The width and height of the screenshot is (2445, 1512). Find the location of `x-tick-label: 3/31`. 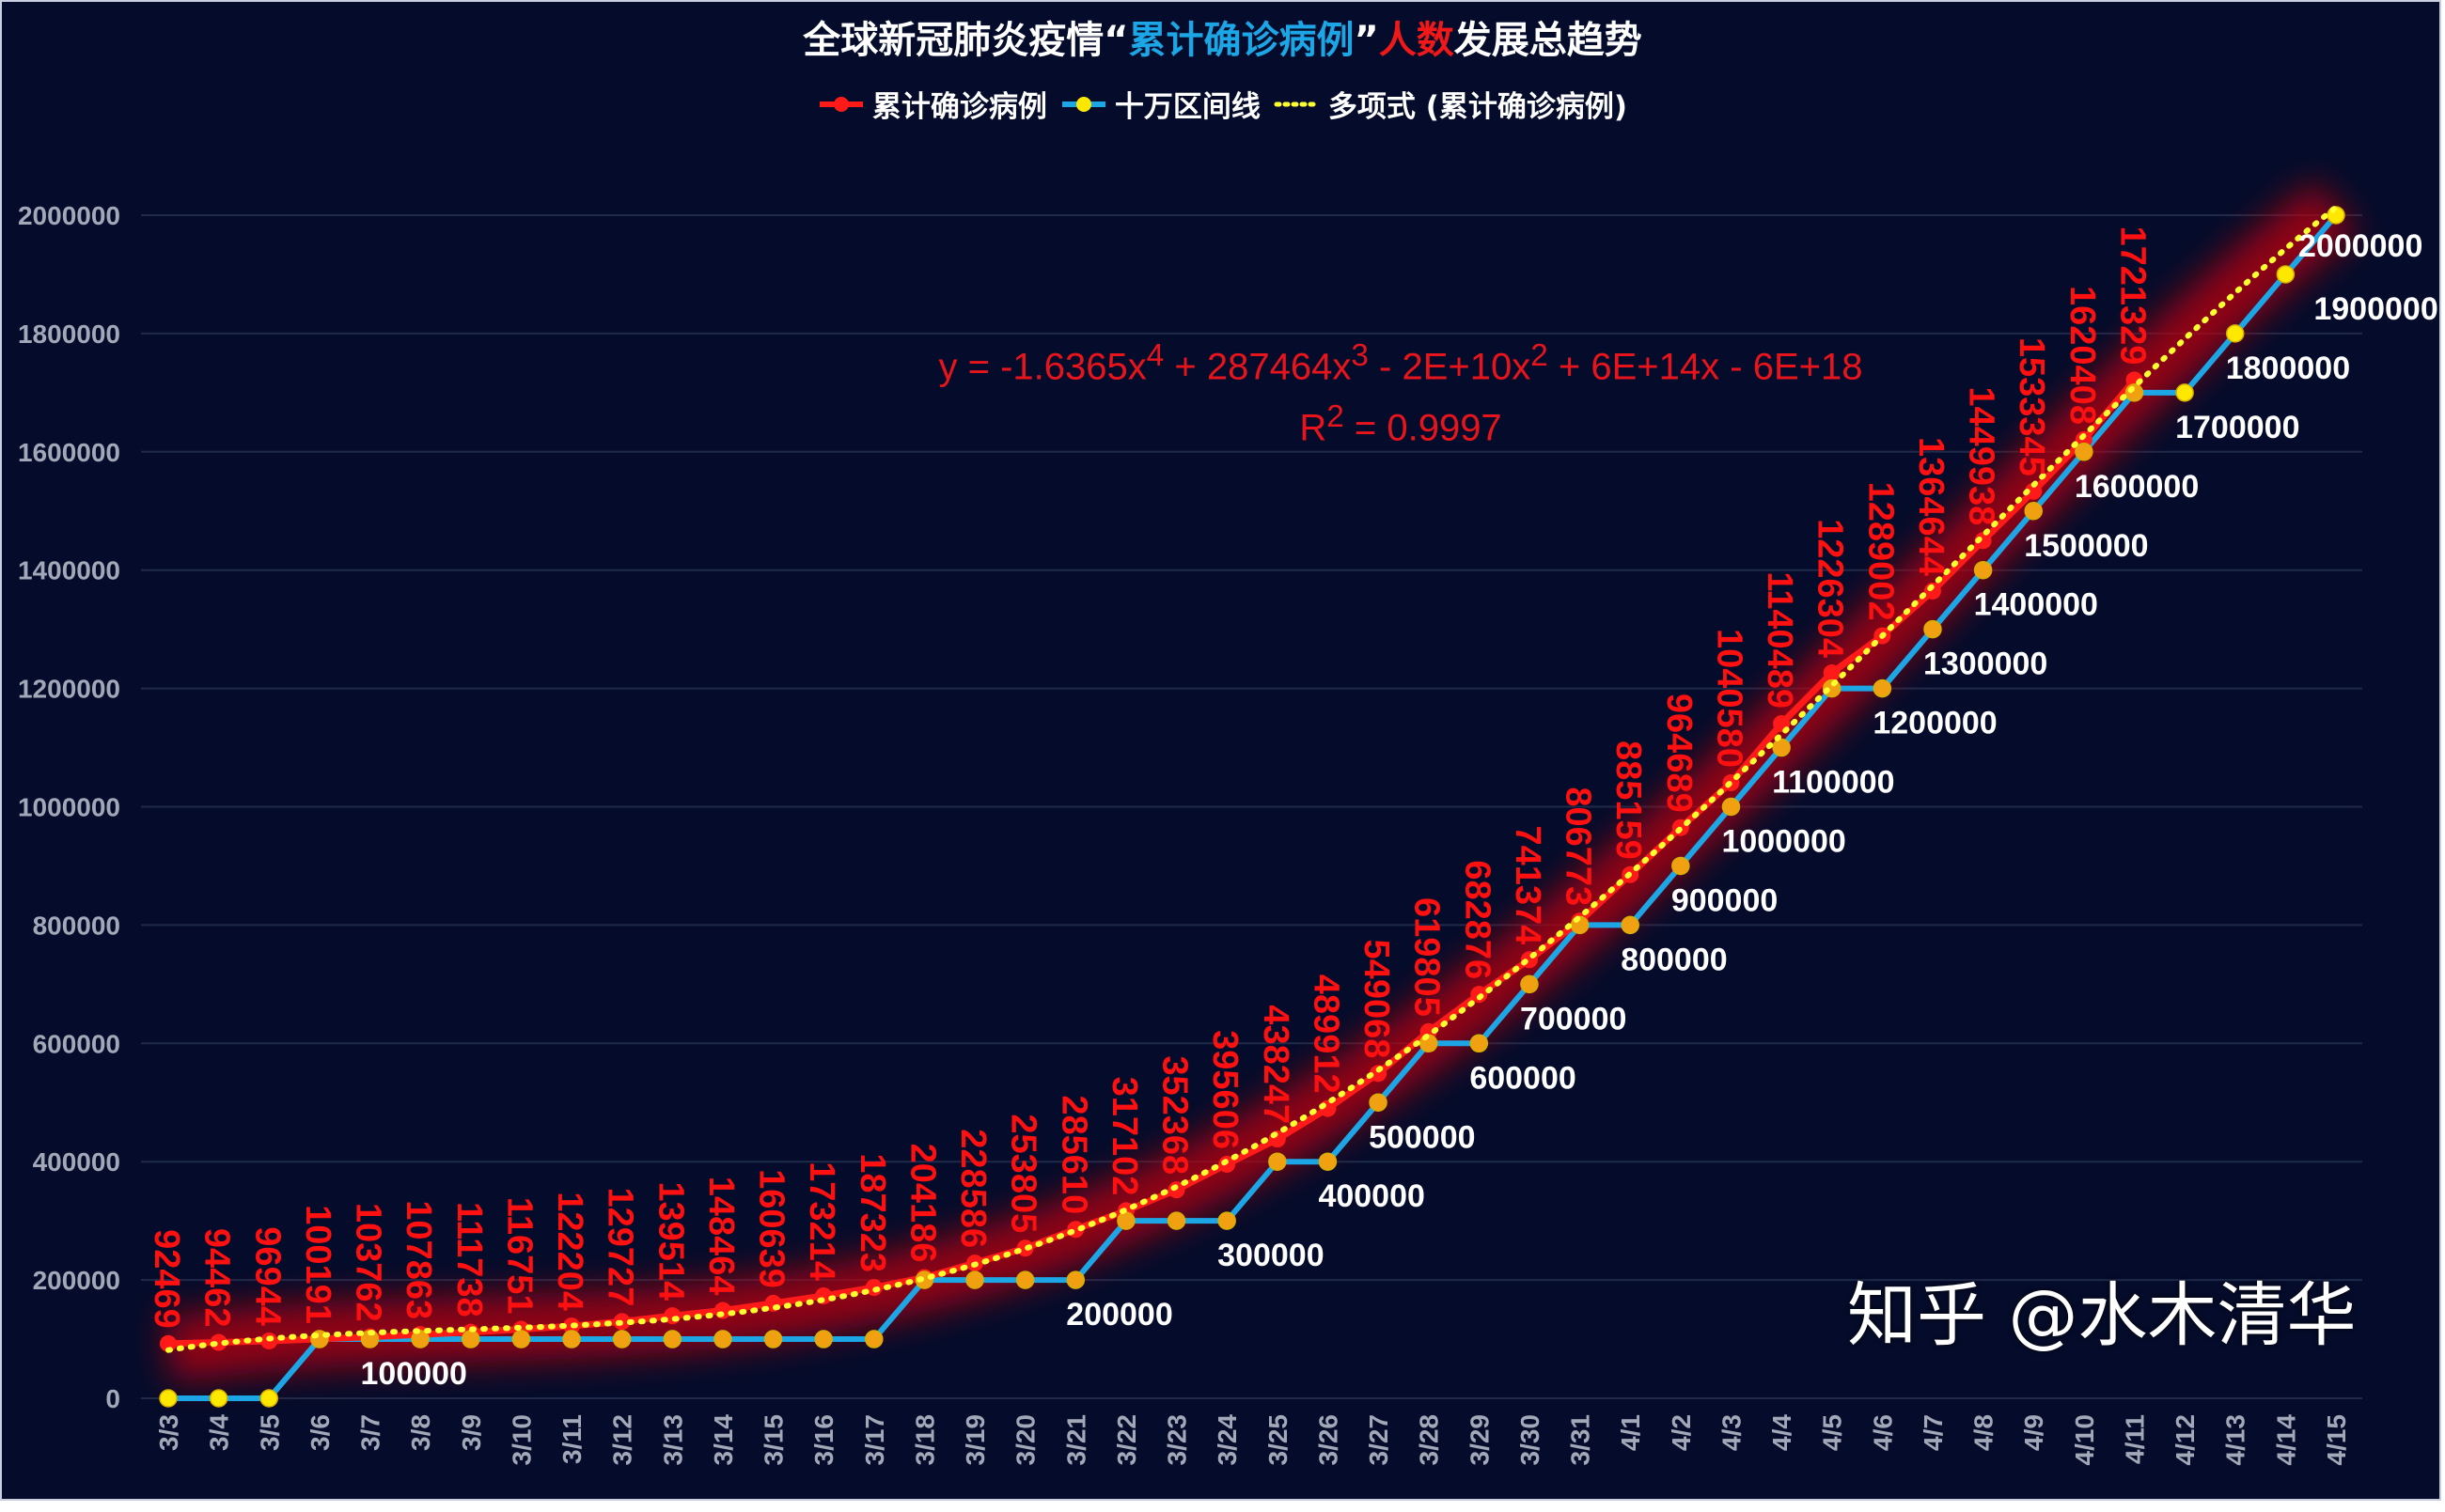

x-tick-label: 3/31 is located at coordinates (1581, 1440).